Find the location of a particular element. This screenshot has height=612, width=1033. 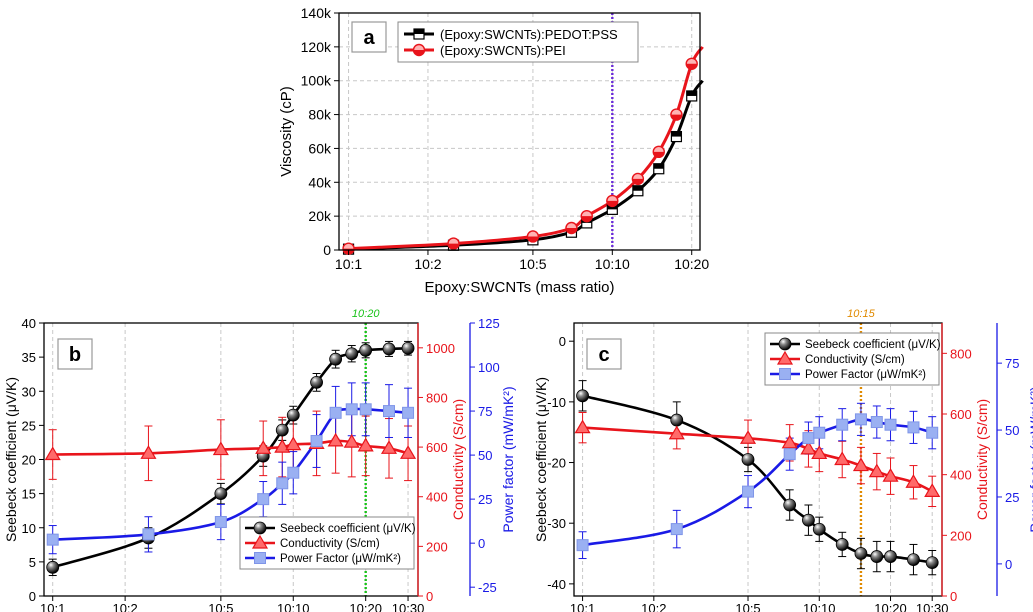

plot-frame is located at coordinates (519, 131).